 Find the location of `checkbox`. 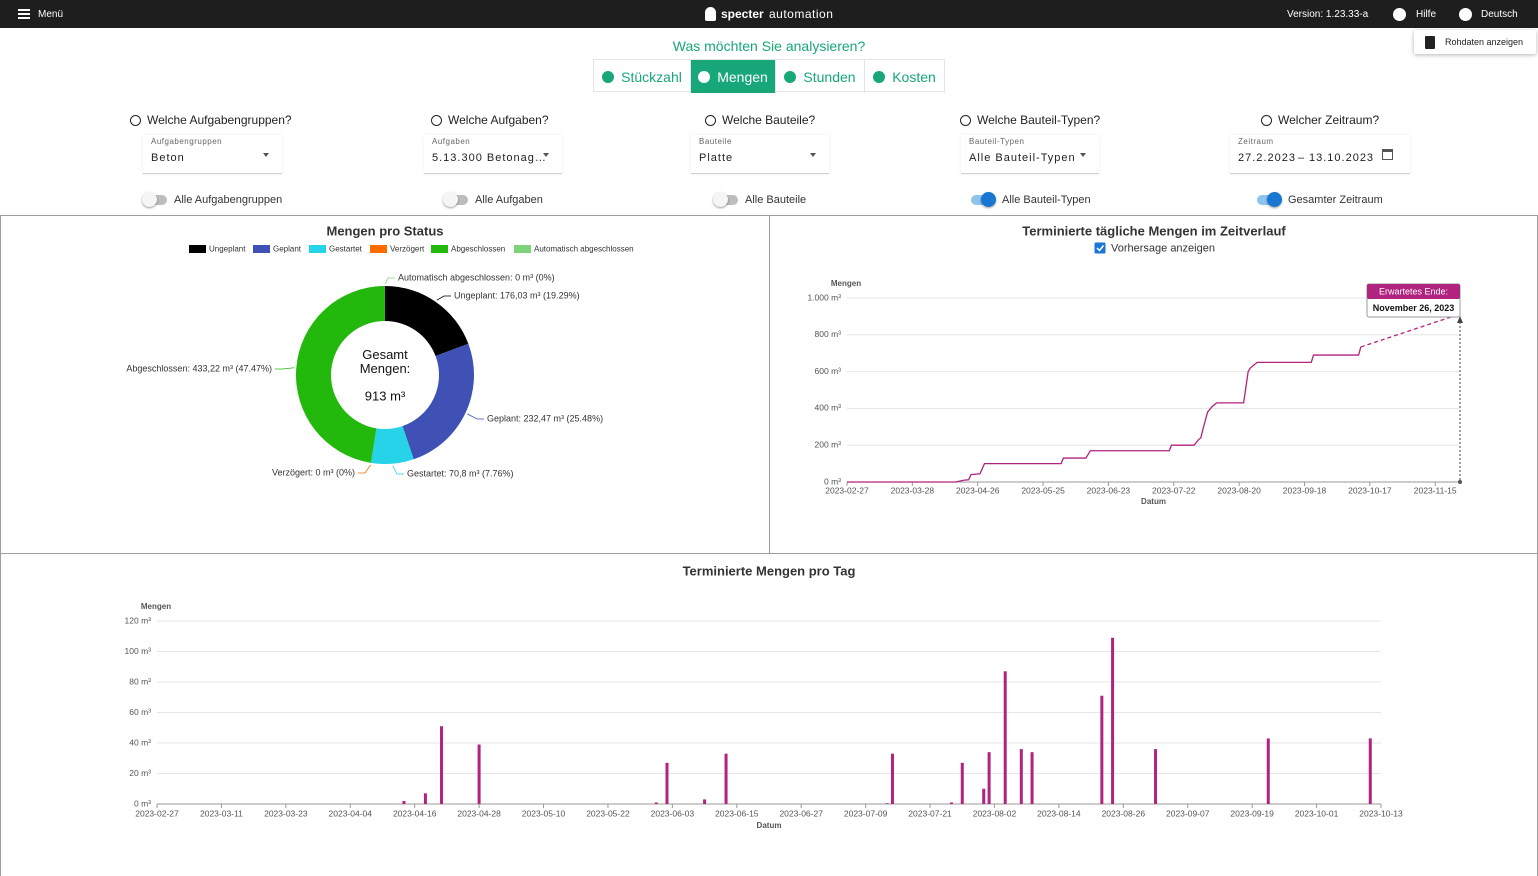

checkbox is located at coordinates (1100, 248).